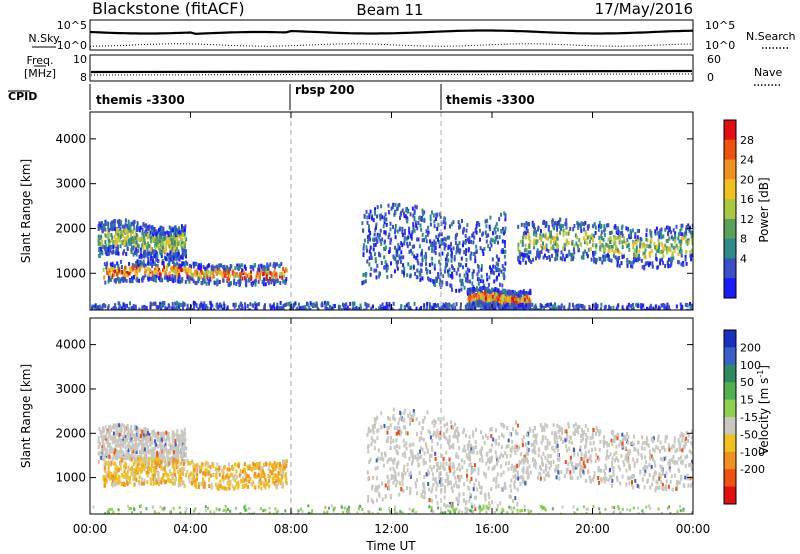 This screenshot has height=554, width=800. I want to click on beam-title: Beam 11, so click(389, 10).